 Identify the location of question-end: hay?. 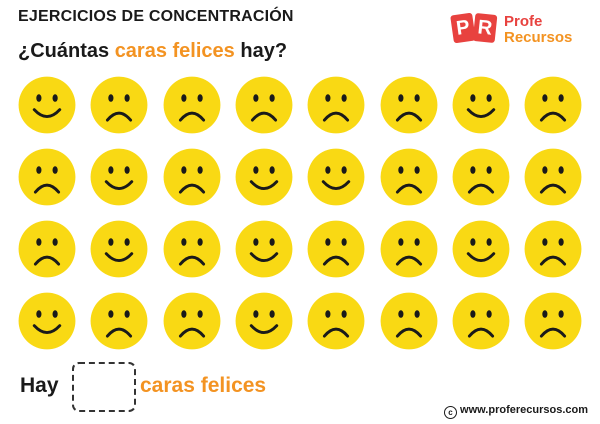
(261, 51).